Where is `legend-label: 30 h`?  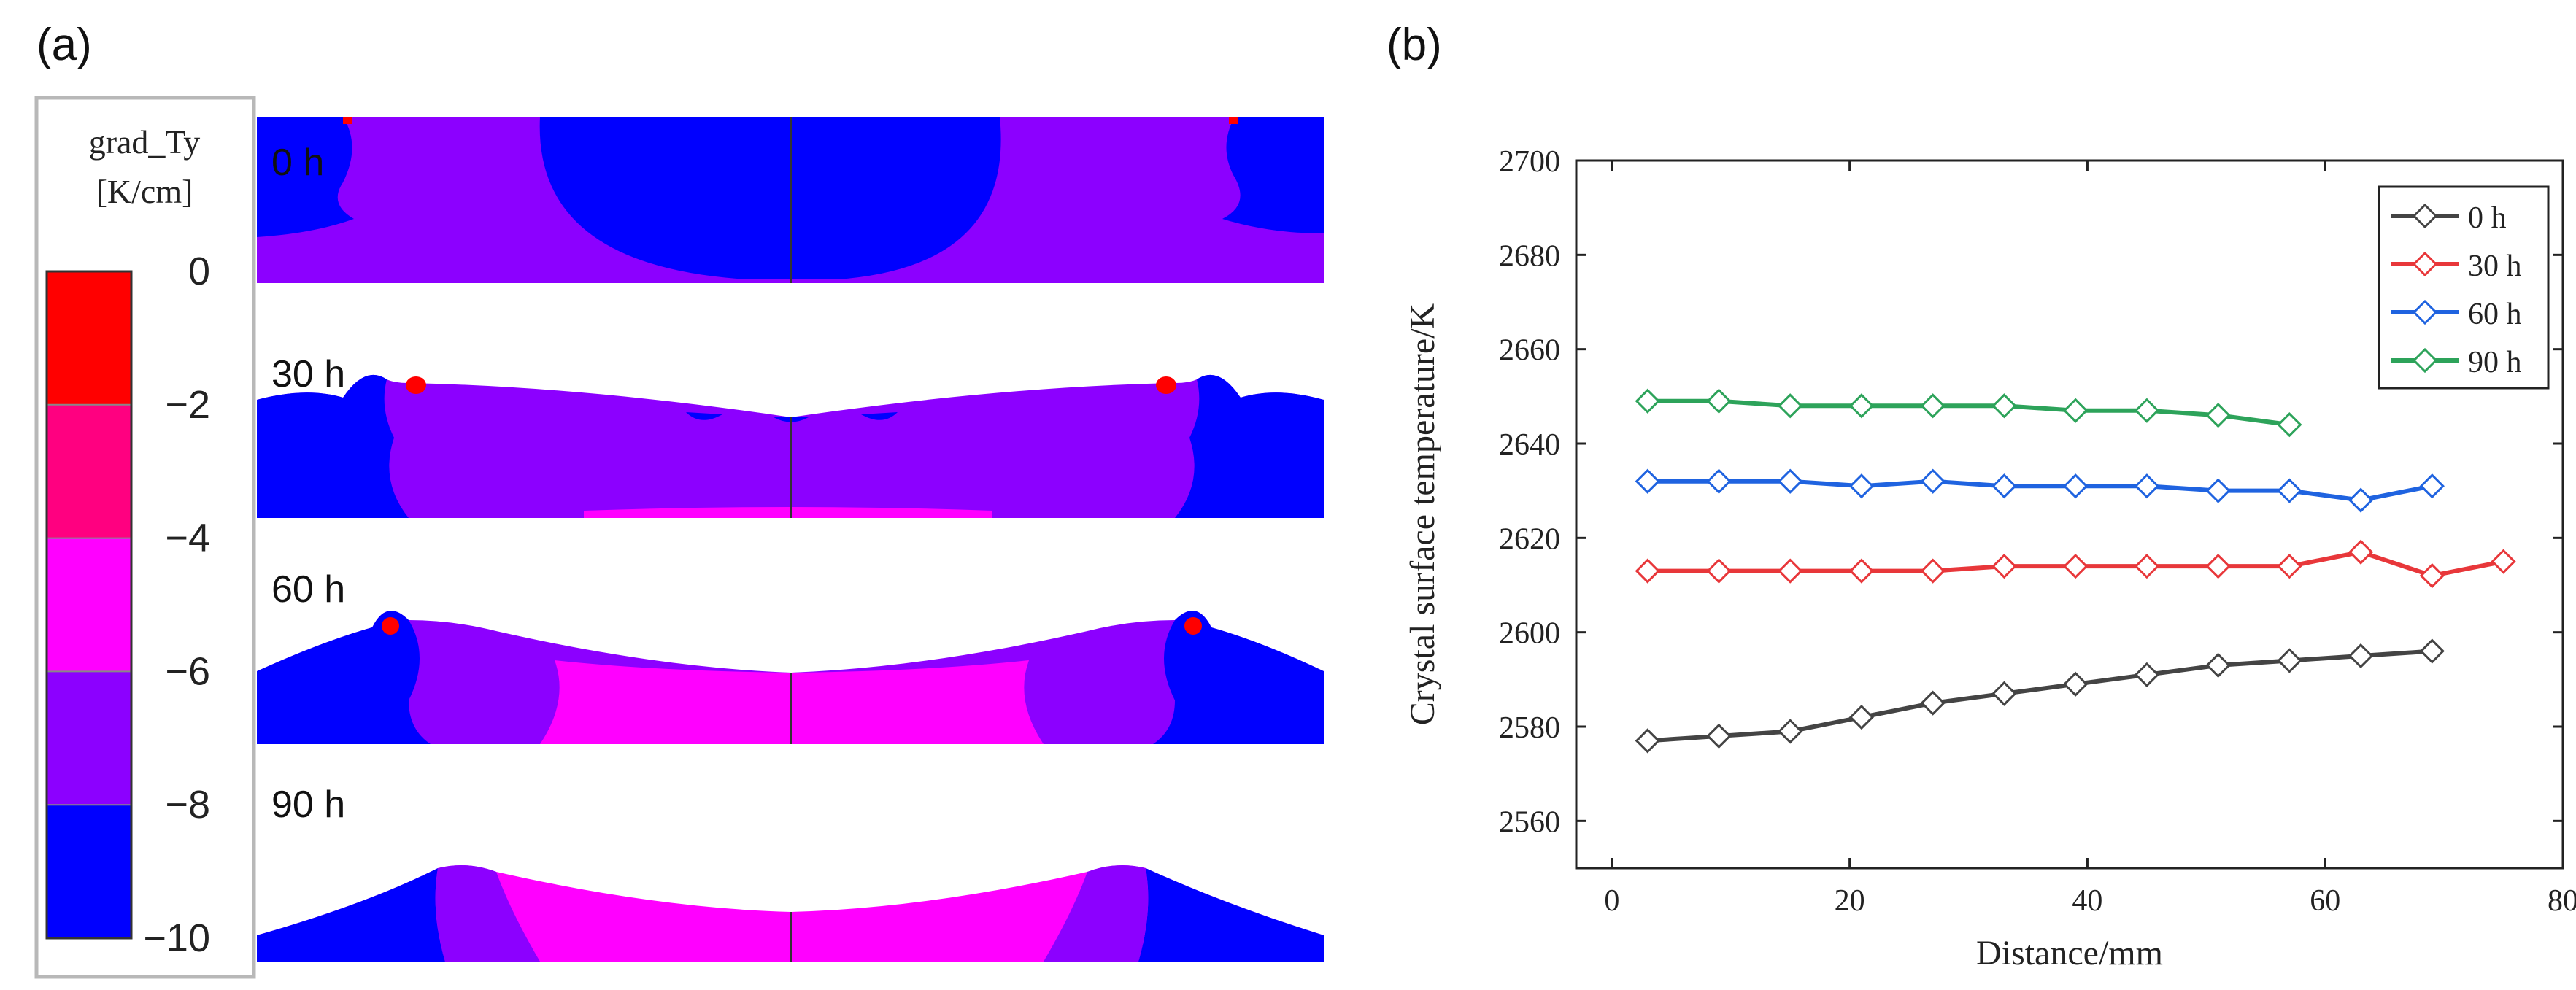 legend-label: 30 h is located at coordinates (2495, 266).